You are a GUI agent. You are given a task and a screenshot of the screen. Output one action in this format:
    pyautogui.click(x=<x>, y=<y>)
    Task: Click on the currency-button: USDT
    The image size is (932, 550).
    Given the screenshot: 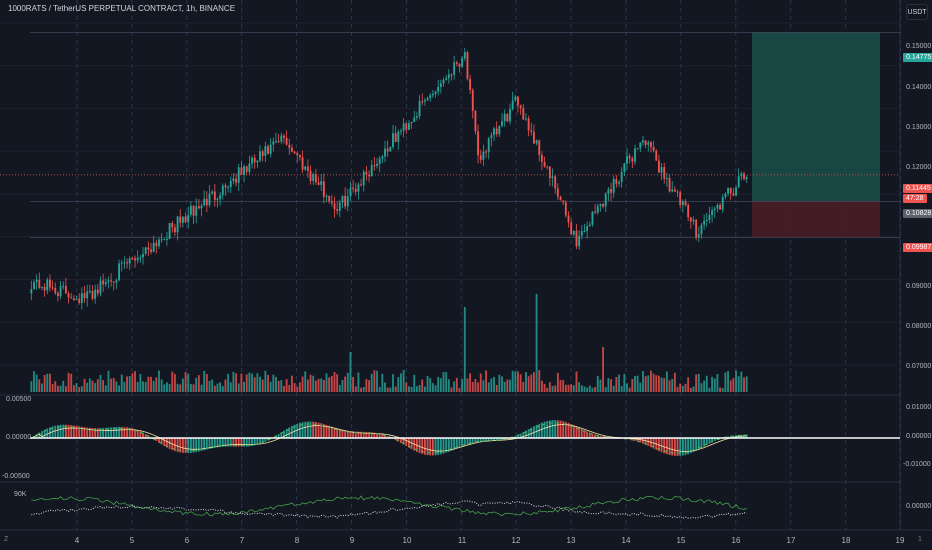 What is the action you would take?
    pyautogui.click(x=917, y=12)
    